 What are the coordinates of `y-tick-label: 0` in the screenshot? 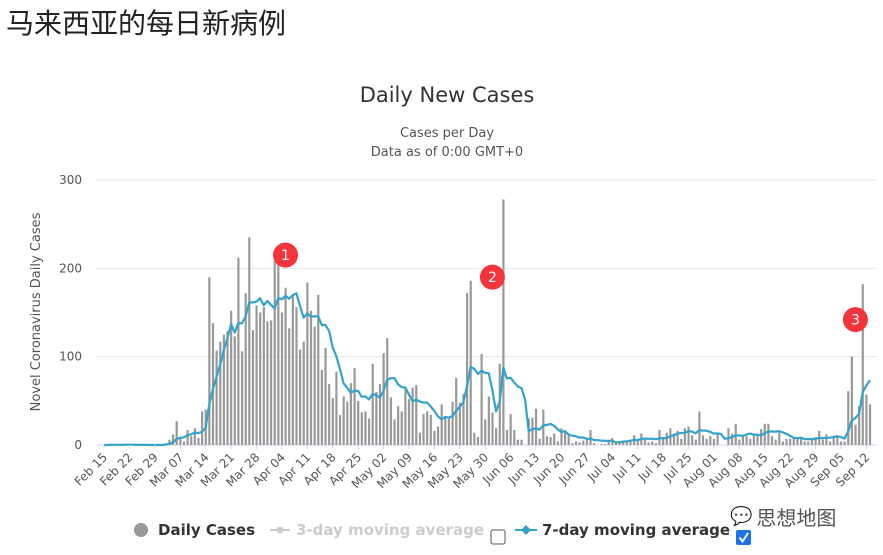 It's located at (78, 445).